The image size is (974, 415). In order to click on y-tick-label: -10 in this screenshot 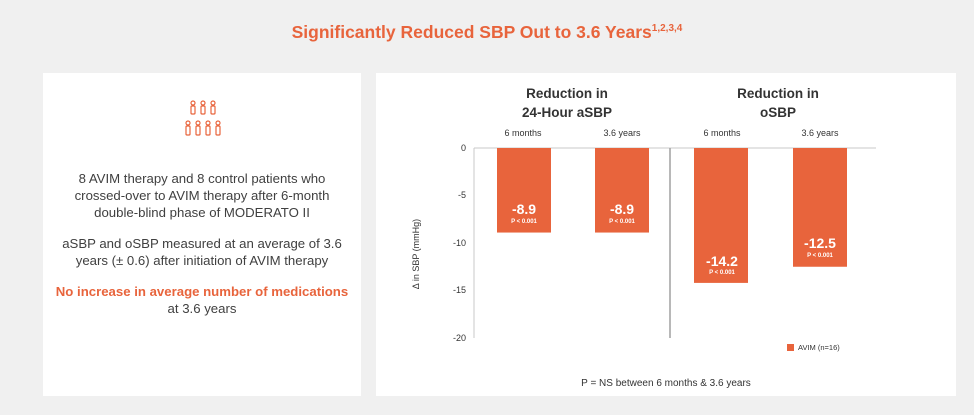, I will do `click(459, 243)`.